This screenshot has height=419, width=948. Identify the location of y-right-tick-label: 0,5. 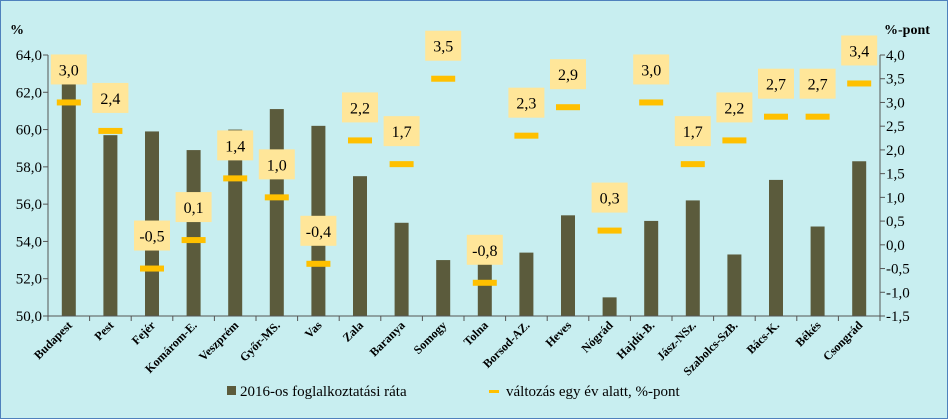
(895, 222).